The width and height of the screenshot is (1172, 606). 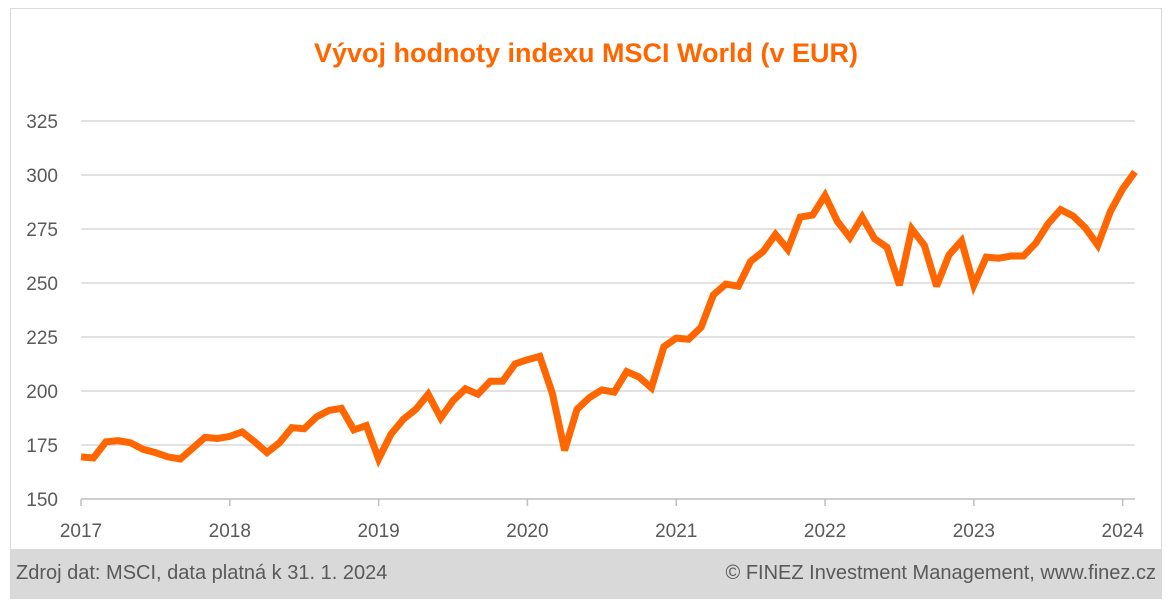 What do you see at coordinates (42, 446) in the screenshot?
I see `y-tick-label: 175` at bounding box center [42, 446].